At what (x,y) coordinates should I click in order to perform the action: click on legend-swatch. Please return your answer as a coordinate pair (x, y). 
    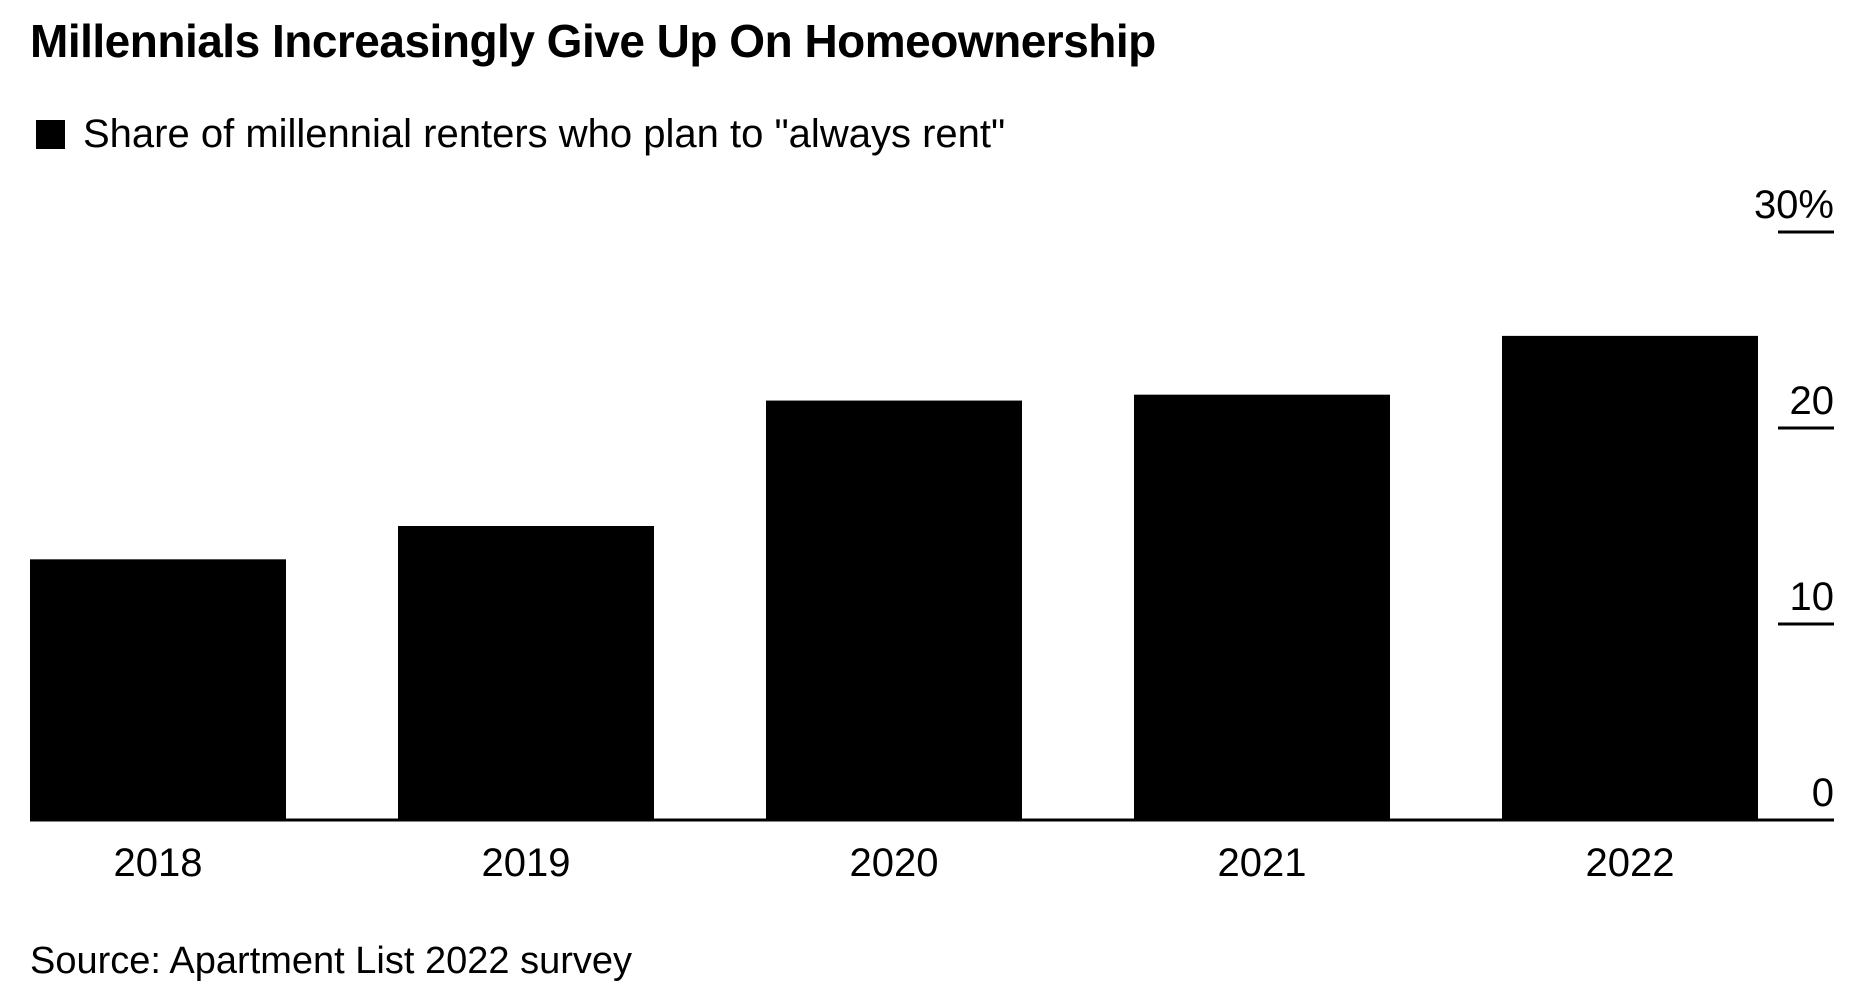
    Looking at the image, I should click on (50, 134).